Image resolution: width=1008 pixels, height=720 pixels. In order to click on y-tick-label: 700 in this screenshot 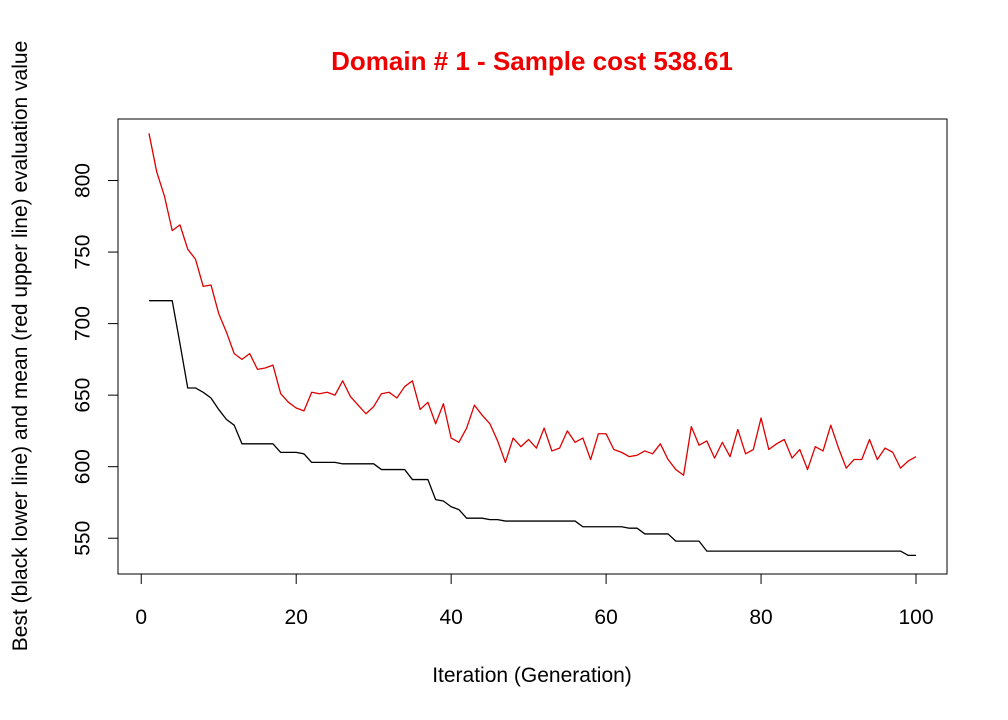, I will do `click(83, 323)`.